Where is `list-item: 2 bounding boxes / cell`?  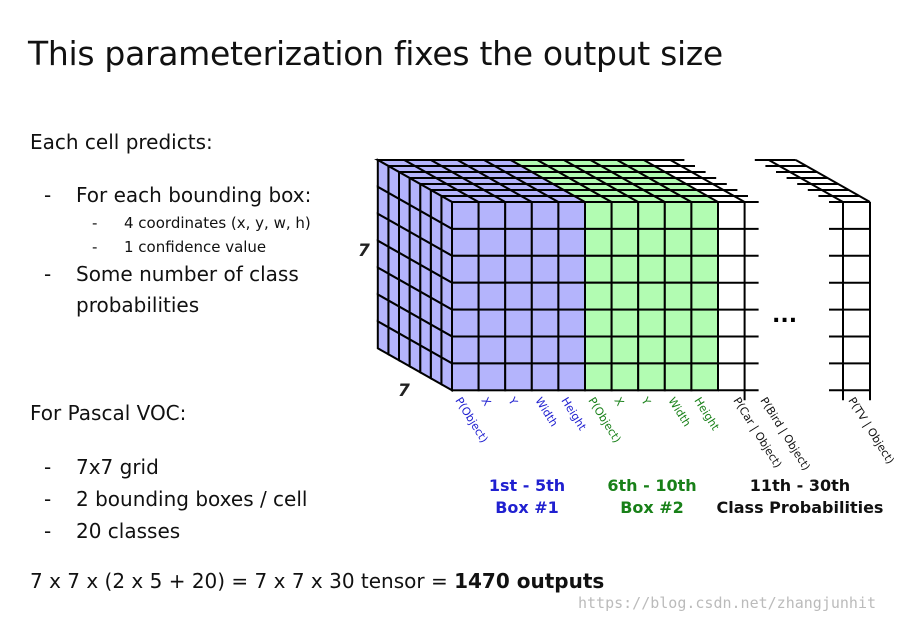
list-item: 2 bounding boxes / cell is located at coordinates (168, 499).